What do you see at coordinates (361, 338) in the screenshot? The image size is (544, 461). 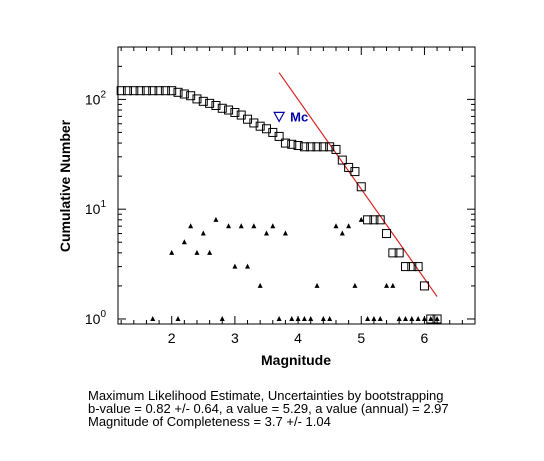 I see `x-tick-label: 5` at bounding box center [361, 338].